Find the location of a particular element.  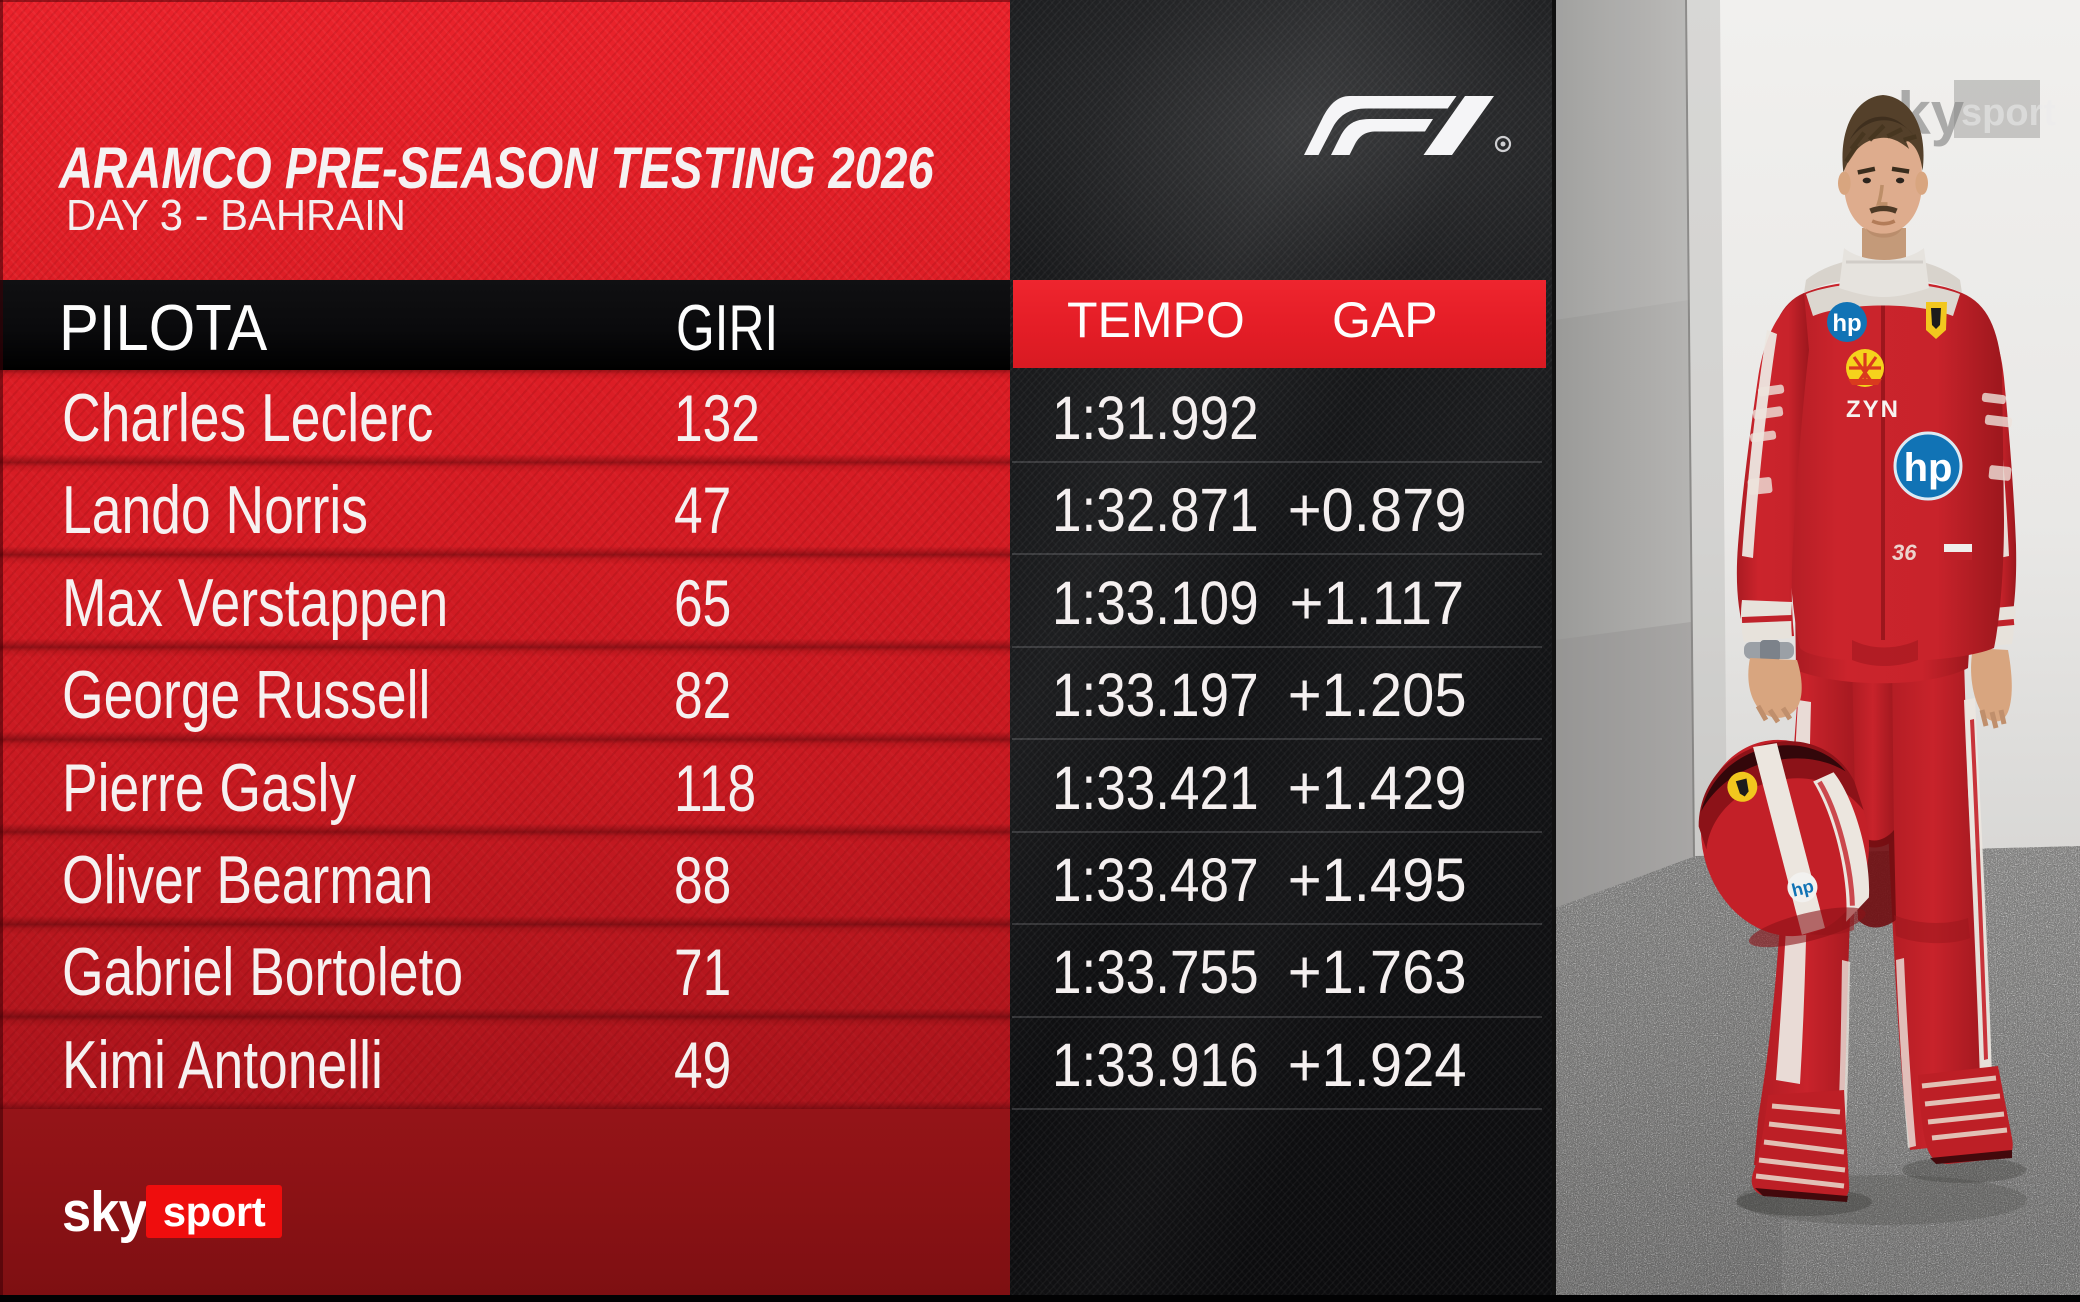

svg-text: sport is located at coordinates (2008, 113).